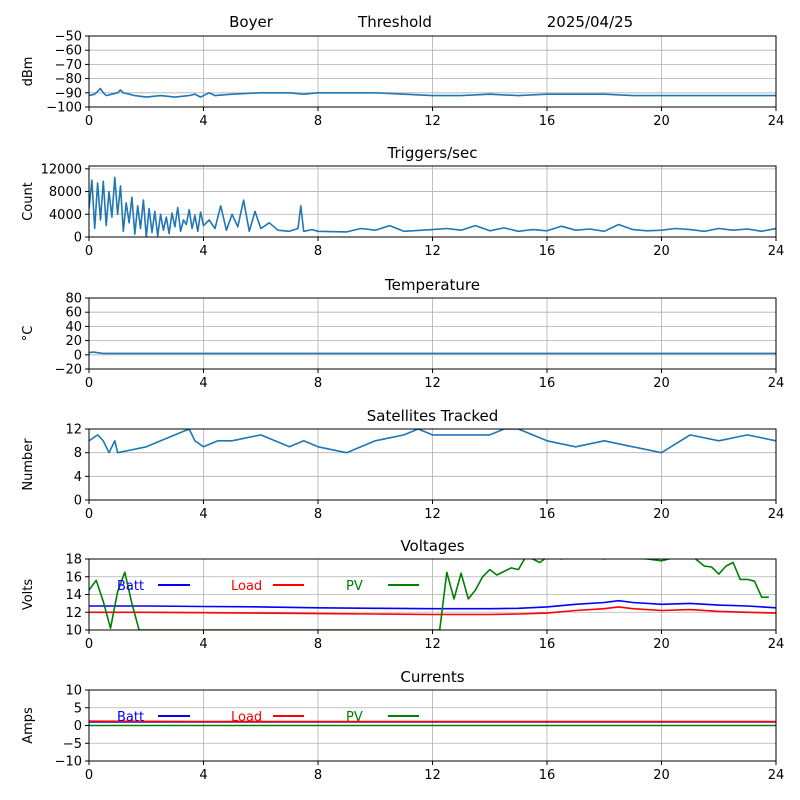  Describe the element at coordinates (65, 192) in the screenshot. I see `y-tick-label: 8000` at that location.